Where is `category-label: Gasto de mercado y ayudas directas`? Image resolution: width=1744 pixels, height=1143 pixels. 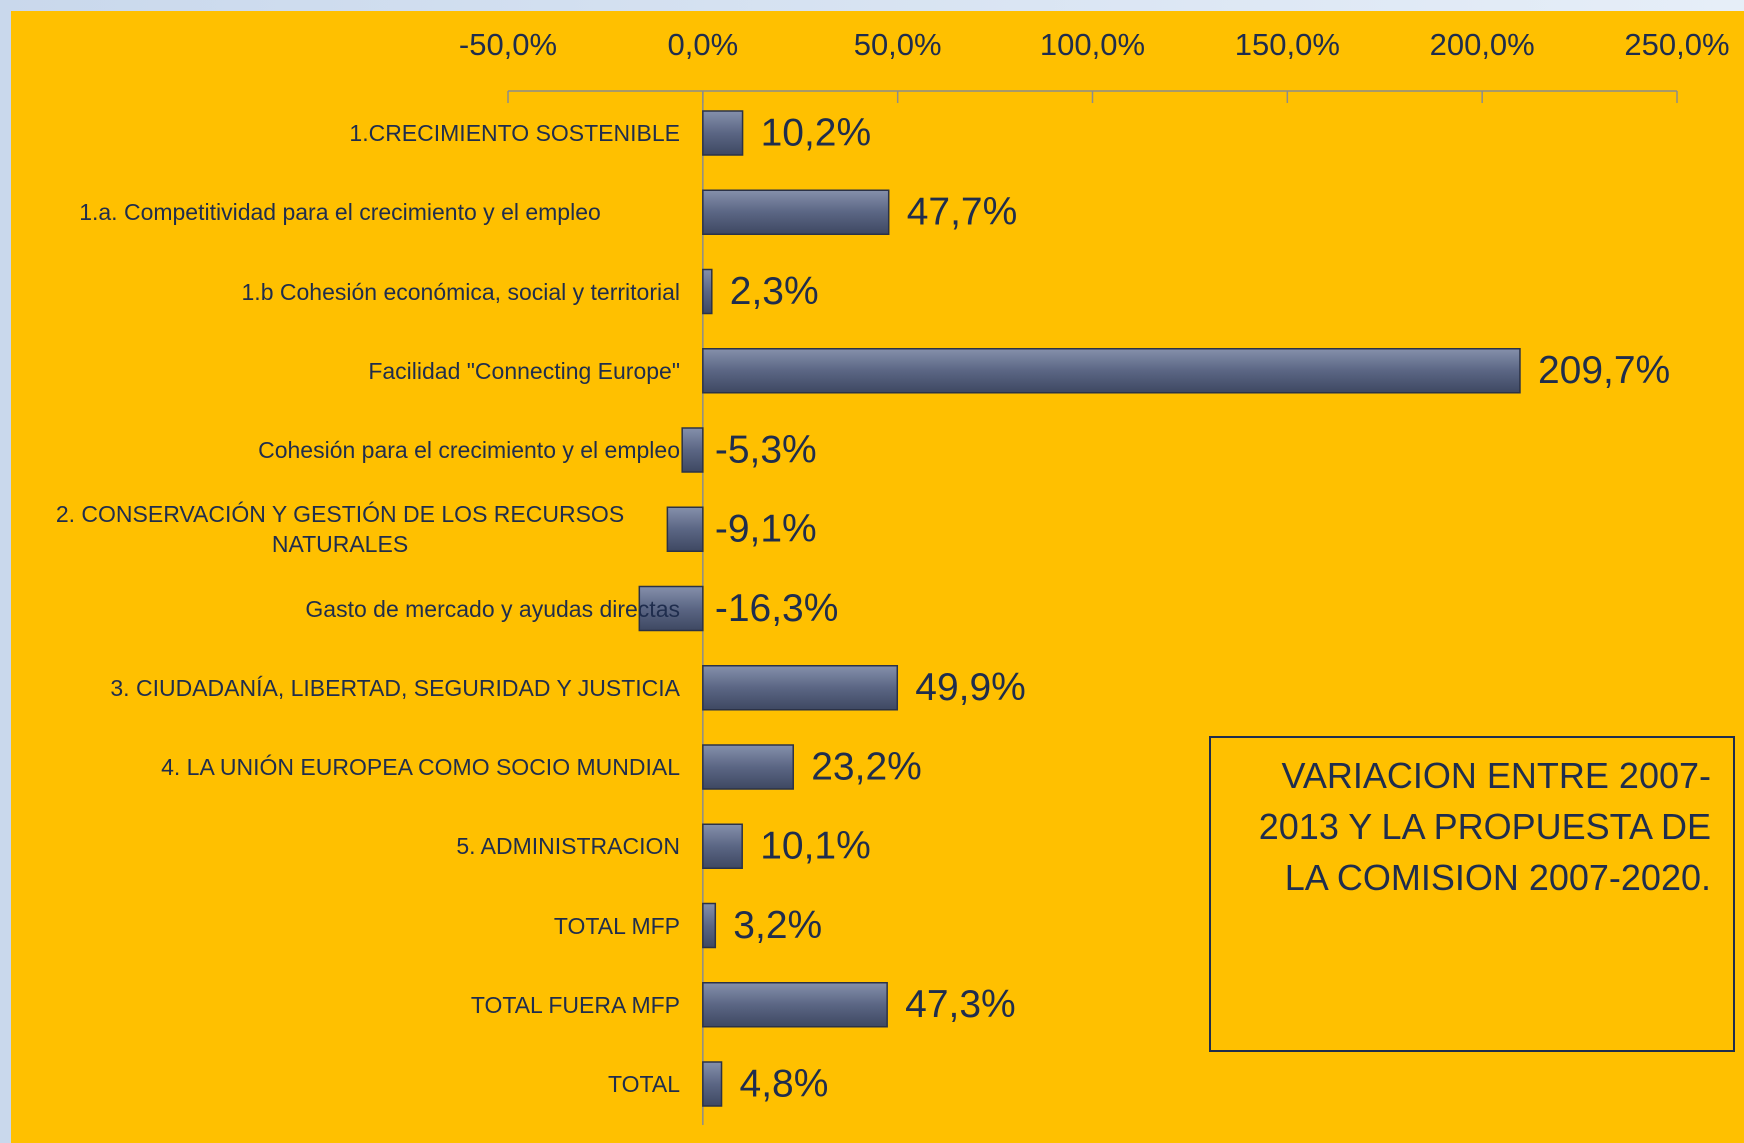 category-label: Gasto de mercado y ayudas directas is located at coordinates (492, 608).